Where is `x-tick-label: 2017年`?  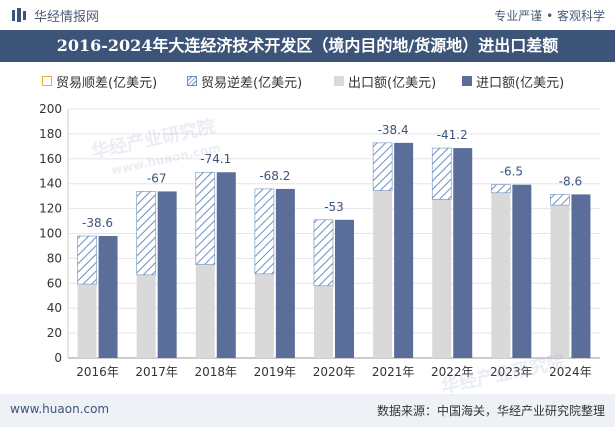 x-tick-label: 2017年 is located at coordinates (156, 372).